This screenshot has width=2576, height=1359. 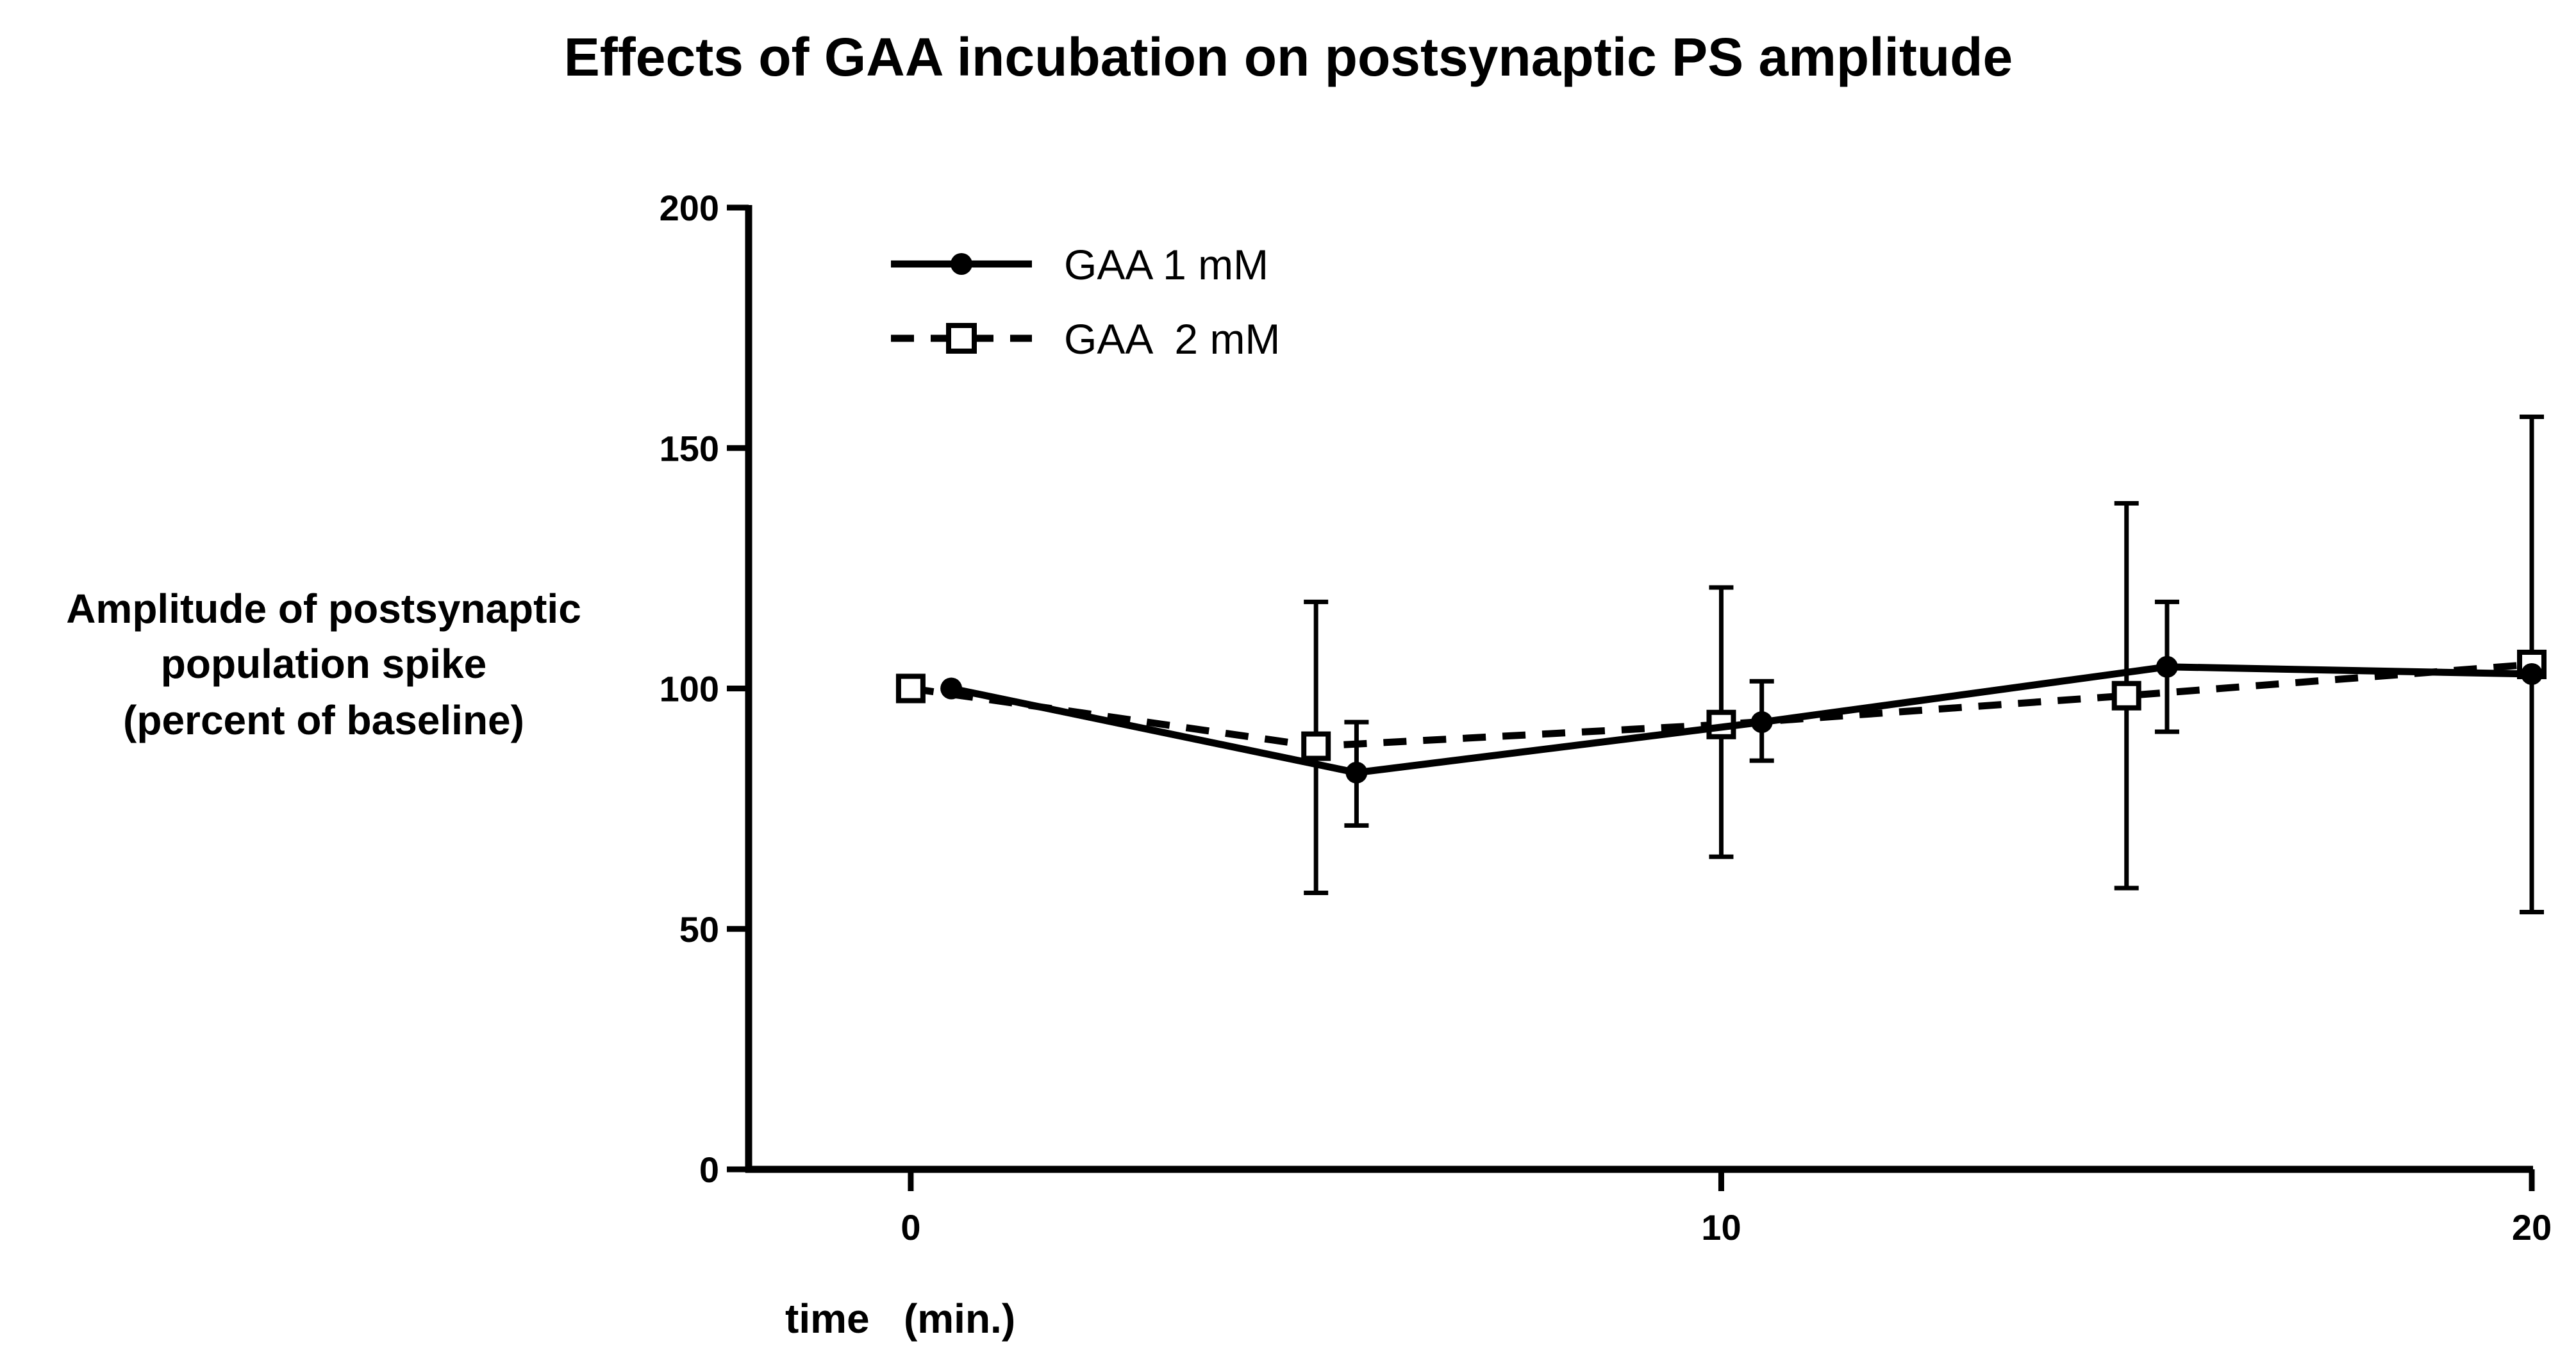 What do you see at coordinates (1742, 713) in the screenshot?
I see `series-gaa-1mm` at bounding box center [1742, 713].